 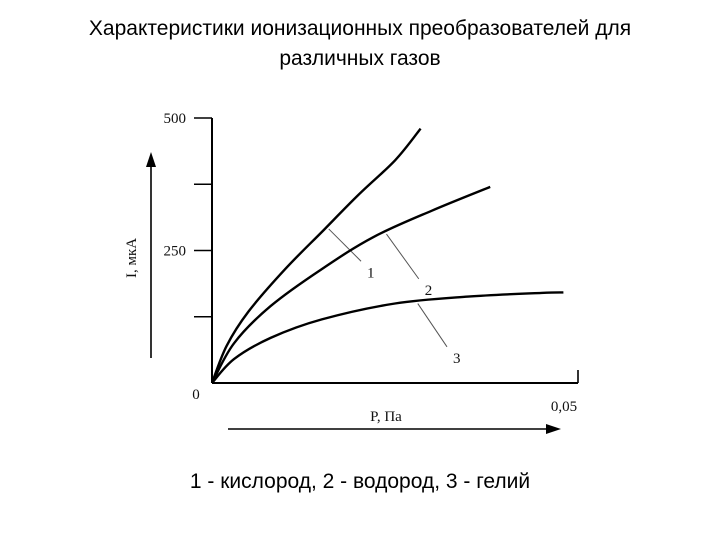 I want to click on y-axis-label: I, мкА, so click(x=132, y=258).